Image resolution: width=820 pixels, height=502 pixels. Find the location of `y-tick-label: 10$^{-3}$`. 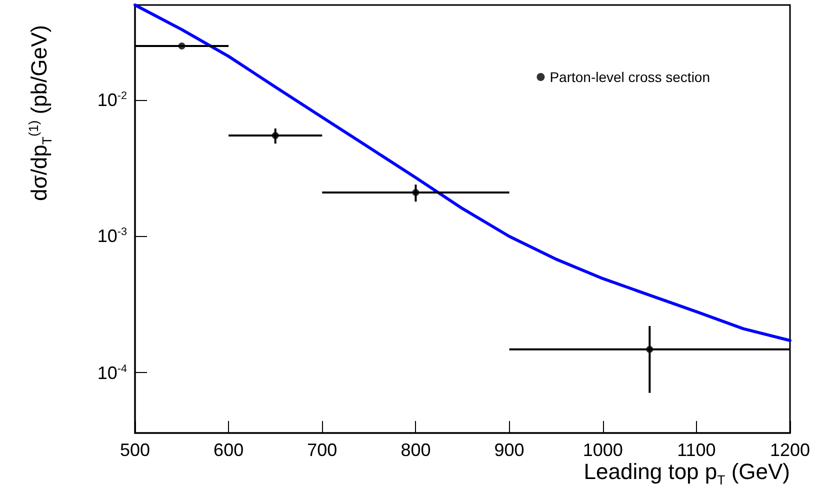

y-tick-label: 10$^{-3}$ is located at coordinates (112, 236).